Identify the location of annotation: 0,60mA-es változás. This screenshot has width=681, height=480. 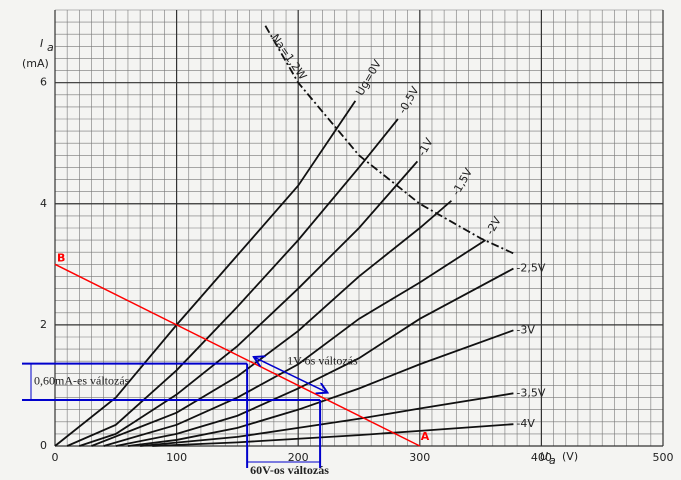
(82, 381).